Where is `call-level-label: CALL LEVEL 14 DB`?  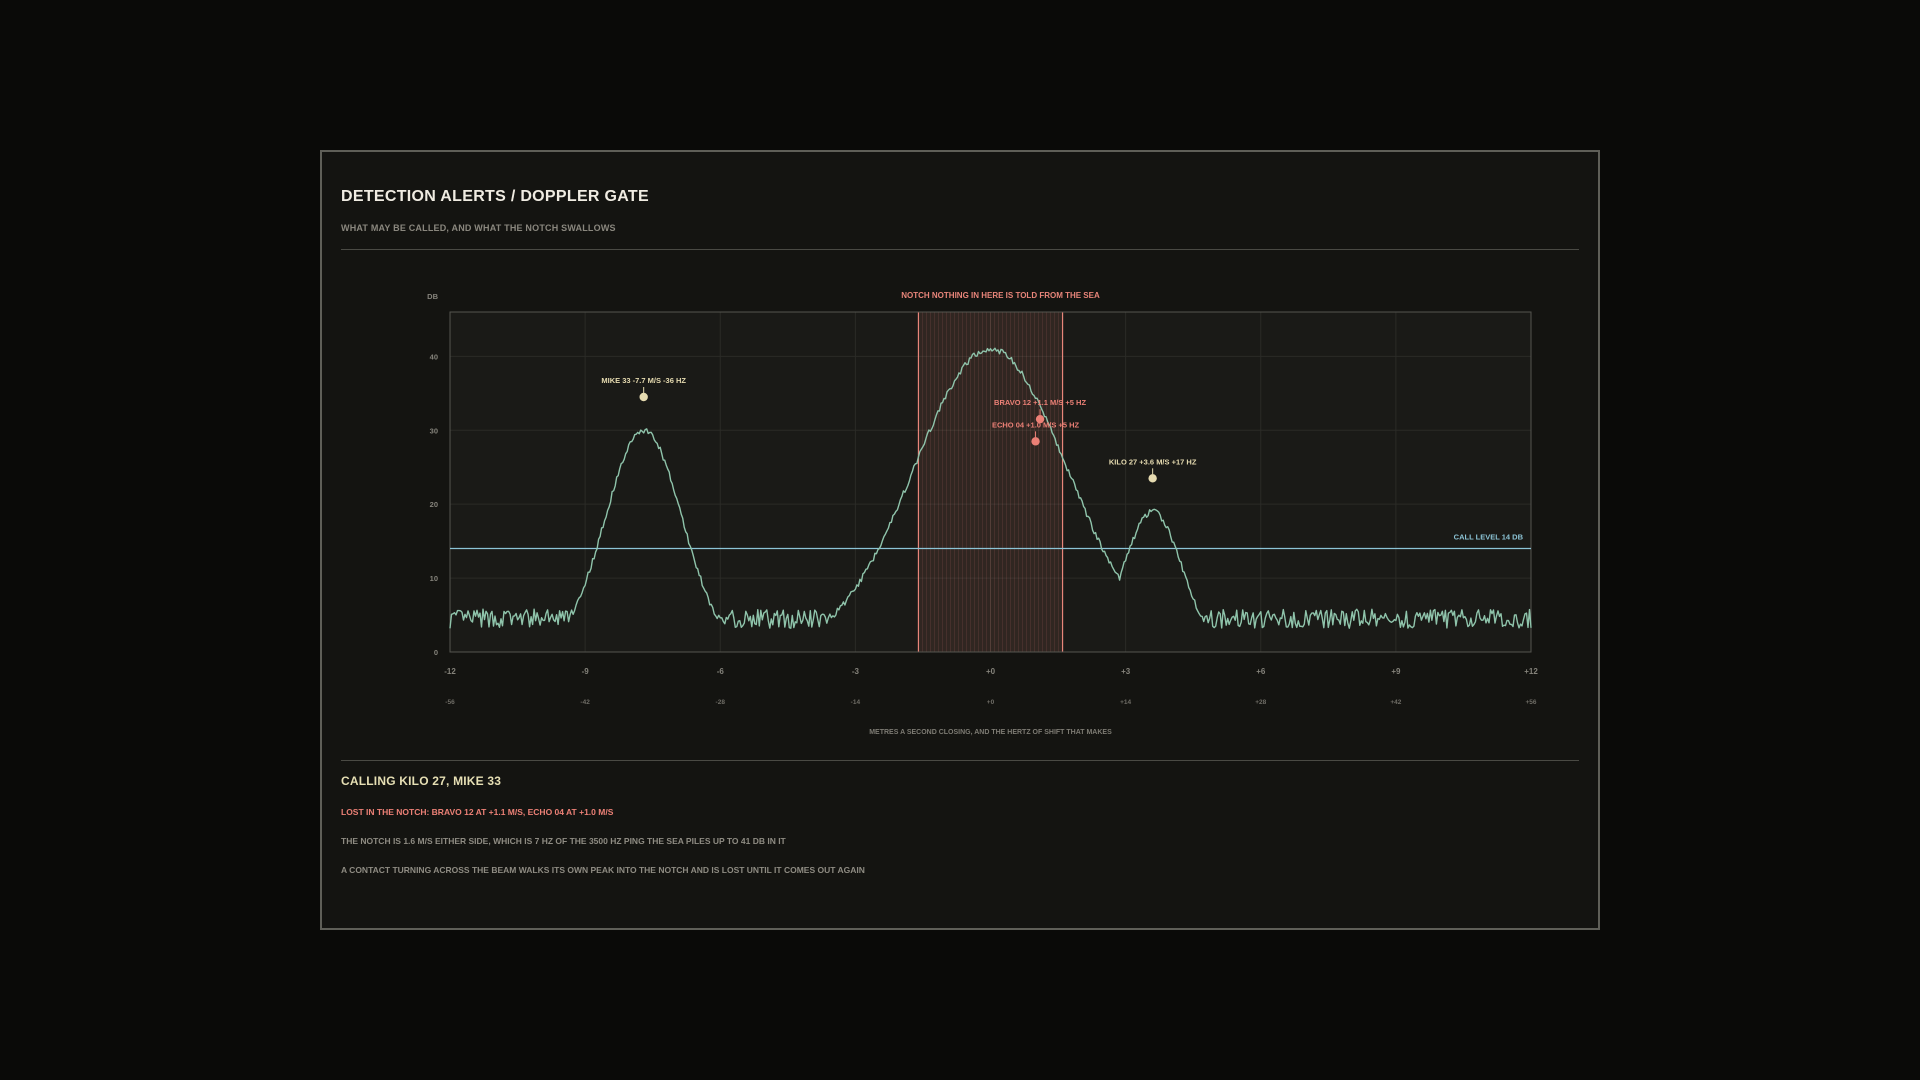 call-level-label: CALL LEVEL 14 DB is located at coordinates (1489, 537).